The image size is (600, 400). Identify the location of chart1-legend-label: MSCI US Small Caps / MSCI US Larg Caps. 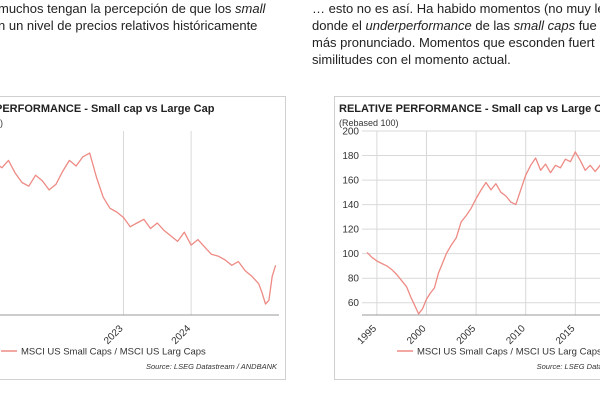
(508, 352).